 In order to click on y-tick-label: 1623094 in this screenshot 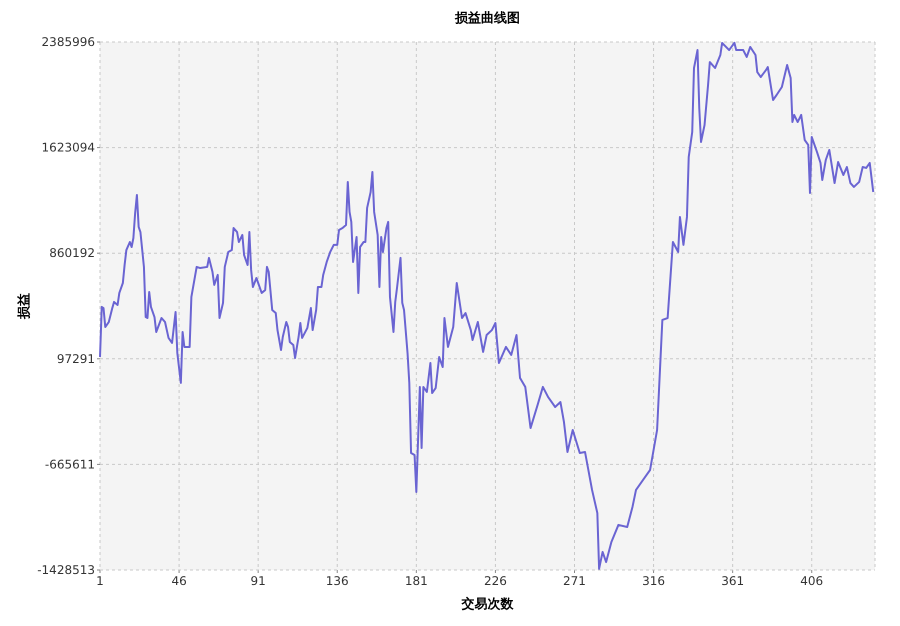, I will do `click(68, 147)`.